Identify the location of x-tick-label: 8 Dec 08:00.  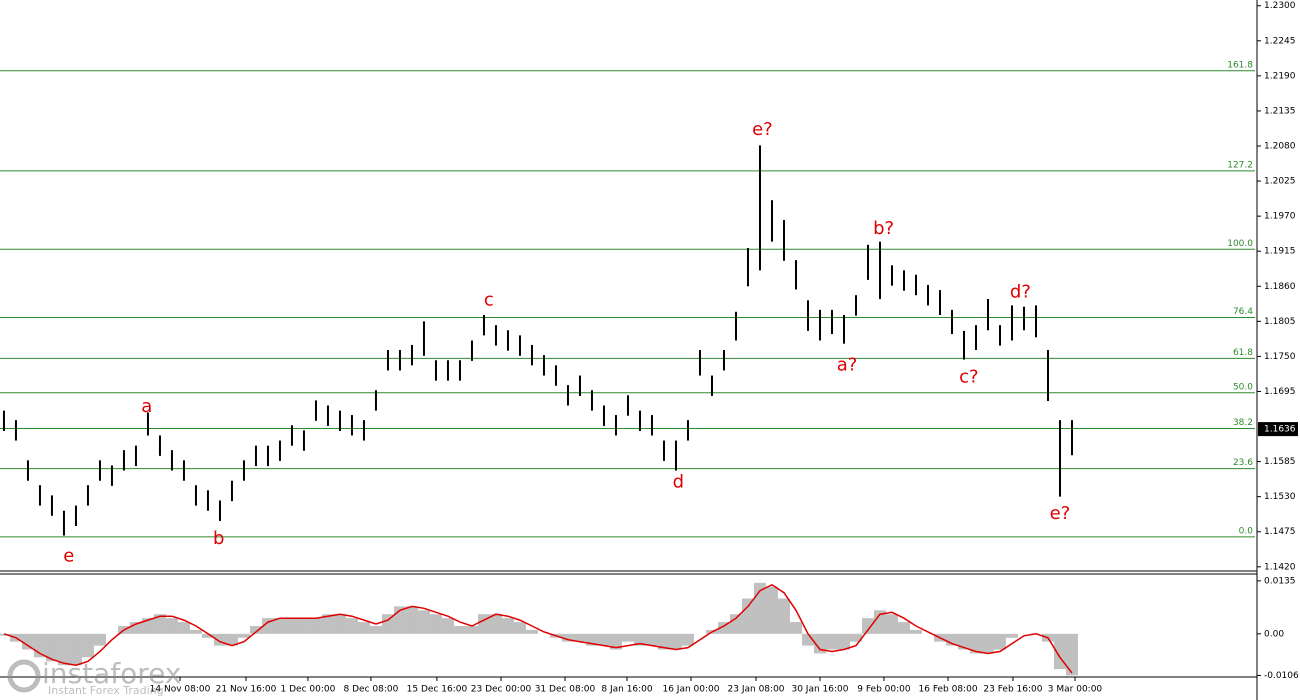
(371, 690).